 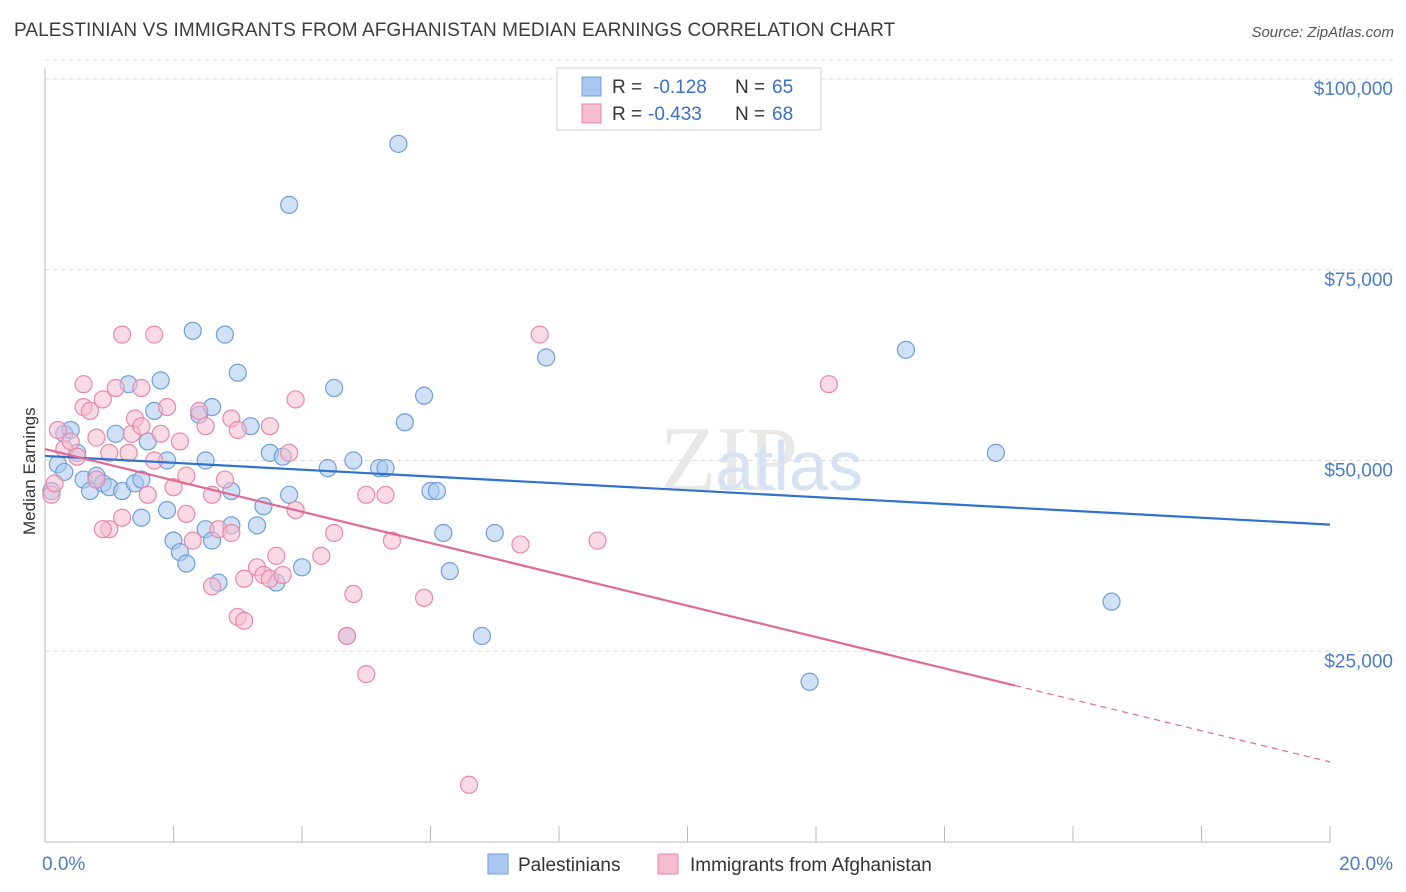 What do you see at coordinates (782, 87) in the screenshot?
I see `legend-blue-n-value: 65` at bounding box center [782, 87].